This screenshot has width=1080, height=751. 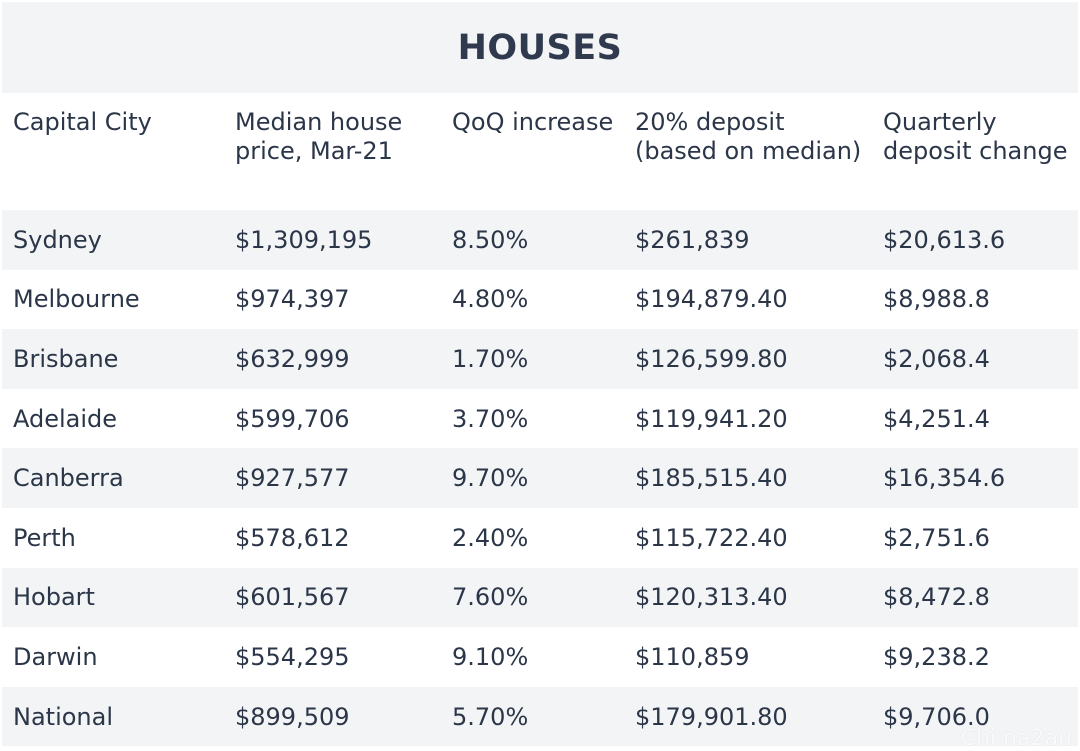 I want to click on header-capital-city: Capital City, so click(x=82, y=122).